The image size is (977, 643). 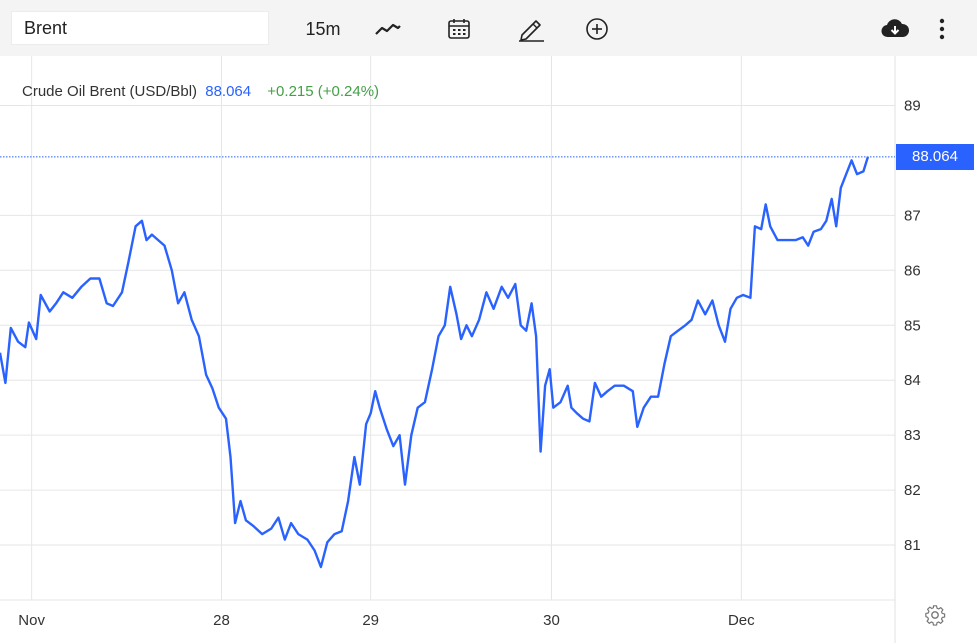 What do you see at coordinates (388, 29) in the screenshot?
I see `line-chart-icon` at bounding box center [388, 29].